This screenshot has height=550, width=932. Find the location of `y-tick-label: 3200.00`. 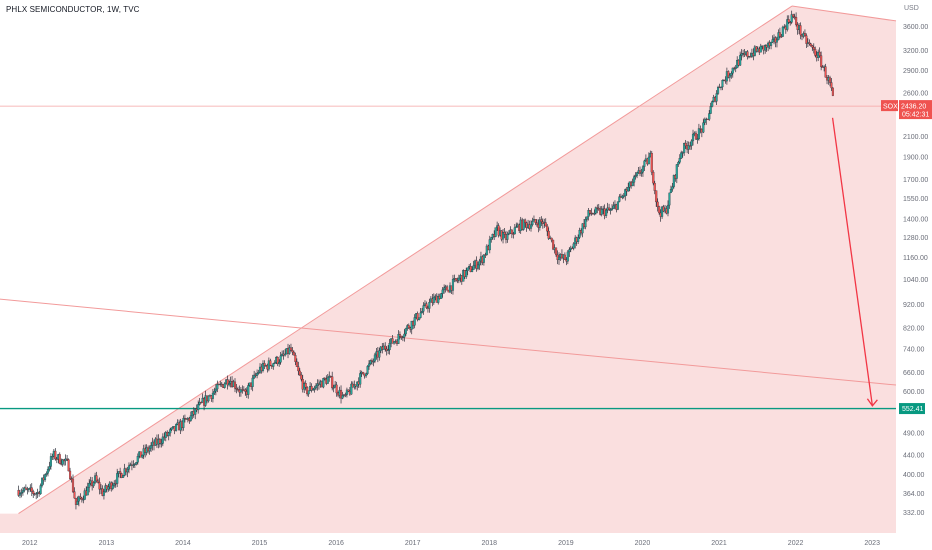

y-tick-label: 3200.00 is located at coordinates (915, 51).